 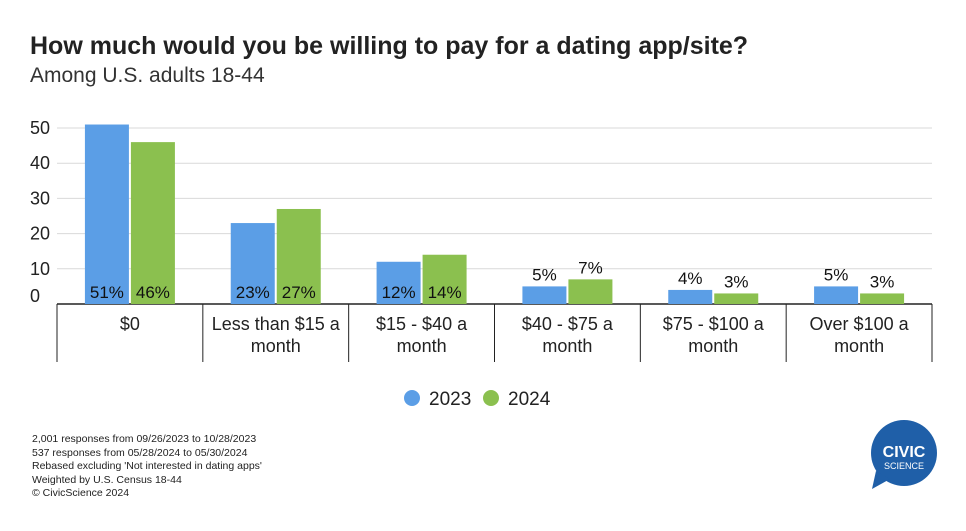 What do you see at coordinates (568, 324) in the screenshot?
I see `x-tick-label: $40 - $75 a` at bounding box center [568, 324].